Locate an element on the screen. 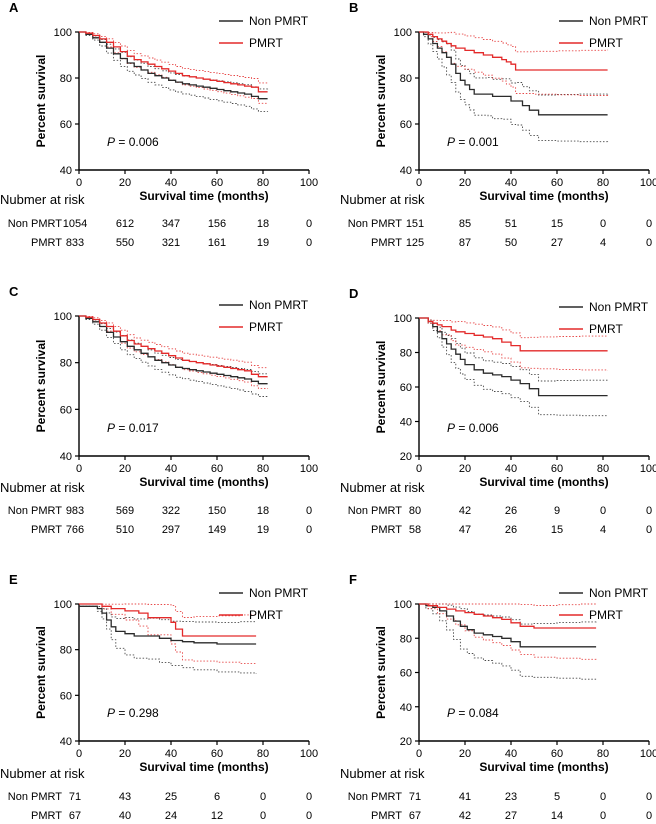  risk-value: 42 is located at coordinates (465, 816).